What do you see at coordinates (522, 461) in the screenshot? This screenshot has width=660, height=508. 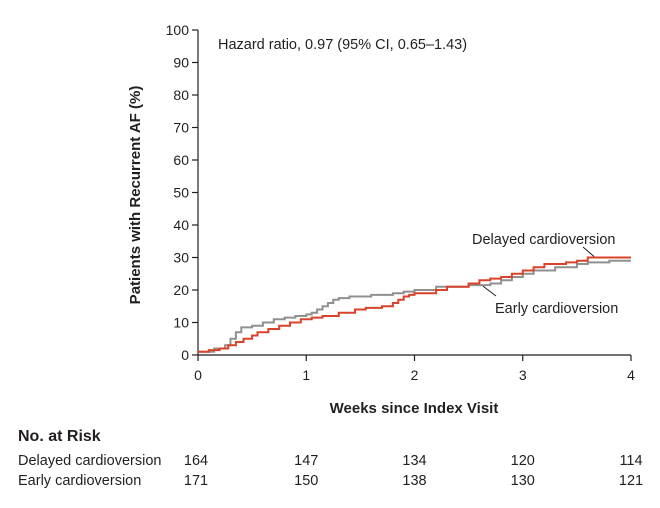 I see `at-risk-value: 120` at bounding box center [522, 461].